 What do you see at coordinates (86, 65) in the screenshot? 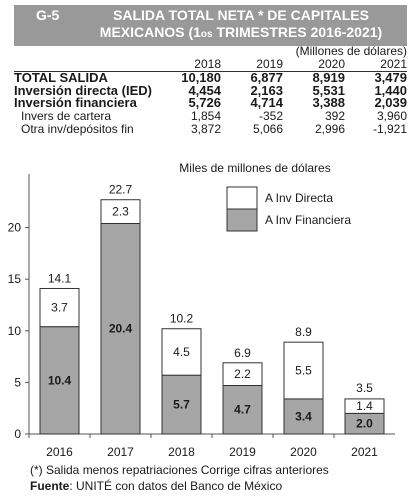
I see `table-corner` at bounding box center [86, 65].